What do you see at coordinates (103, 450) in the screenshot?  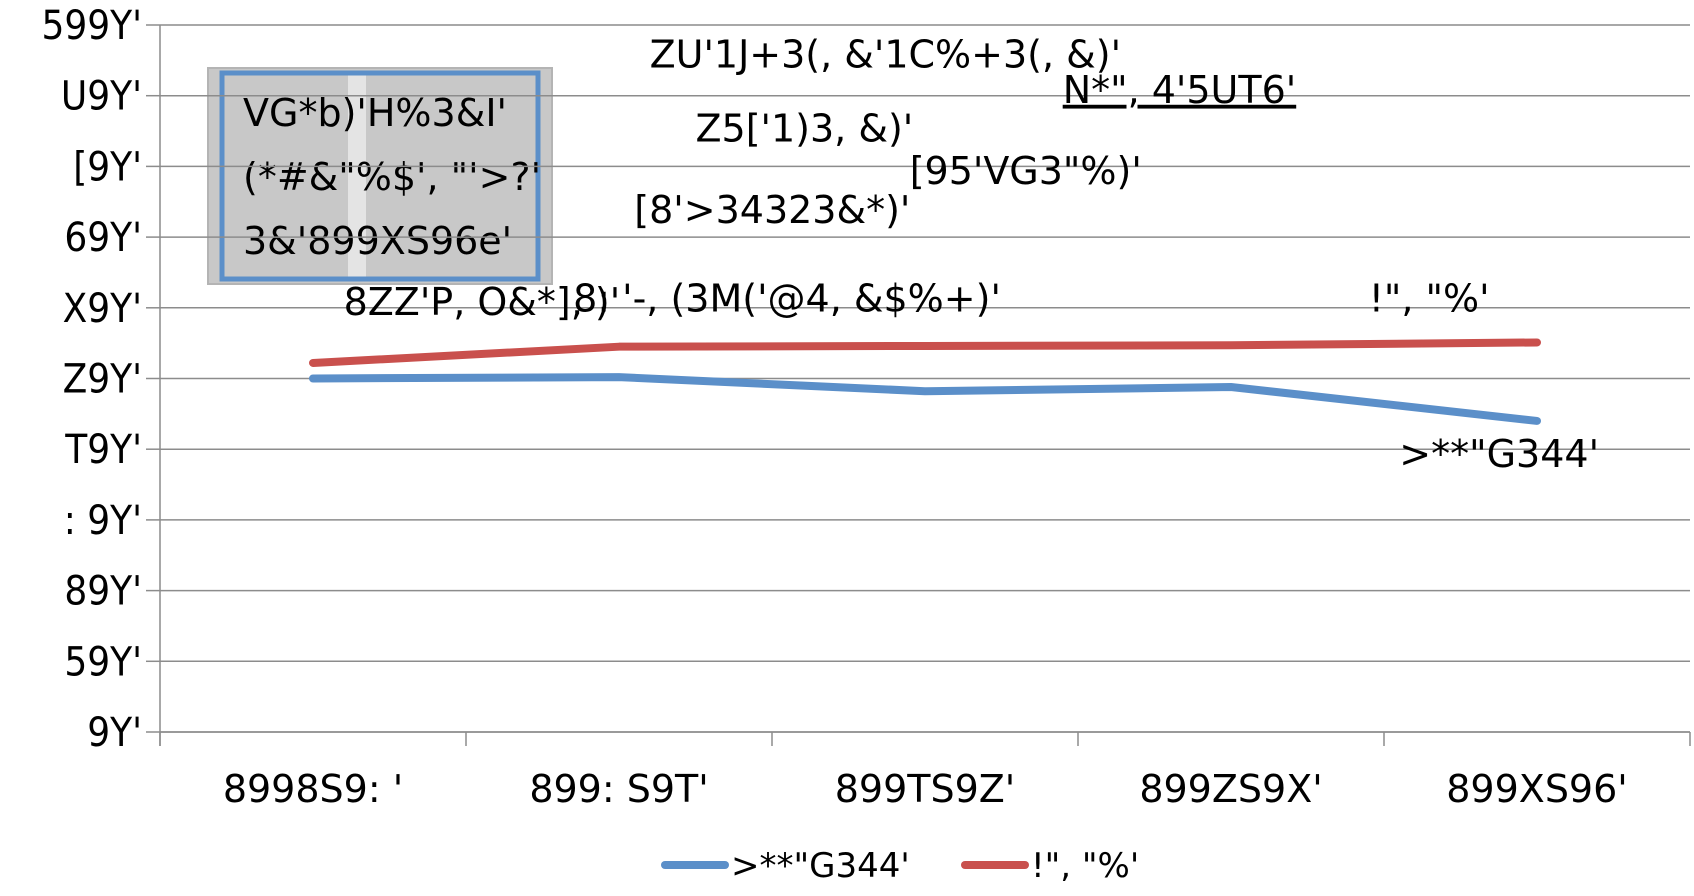 I see `y-tick-label: T9Y'` at bounding box center [103, 450].